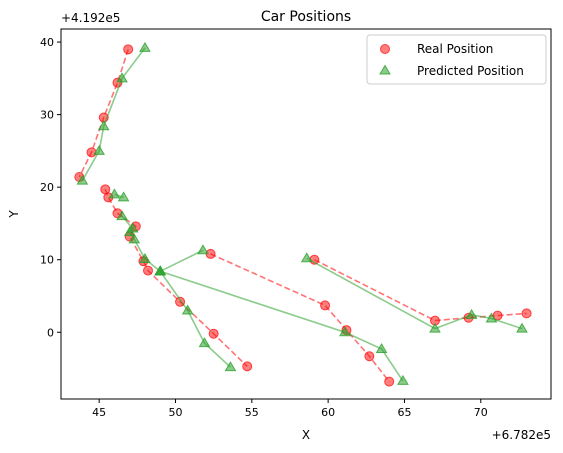 Image resolution: width=563 pixels, height=453 pixels. What do you see at coordinates (47, 187) in the screenshot?
I see `y-tick-label: 20` at bounding box center [47, 187].